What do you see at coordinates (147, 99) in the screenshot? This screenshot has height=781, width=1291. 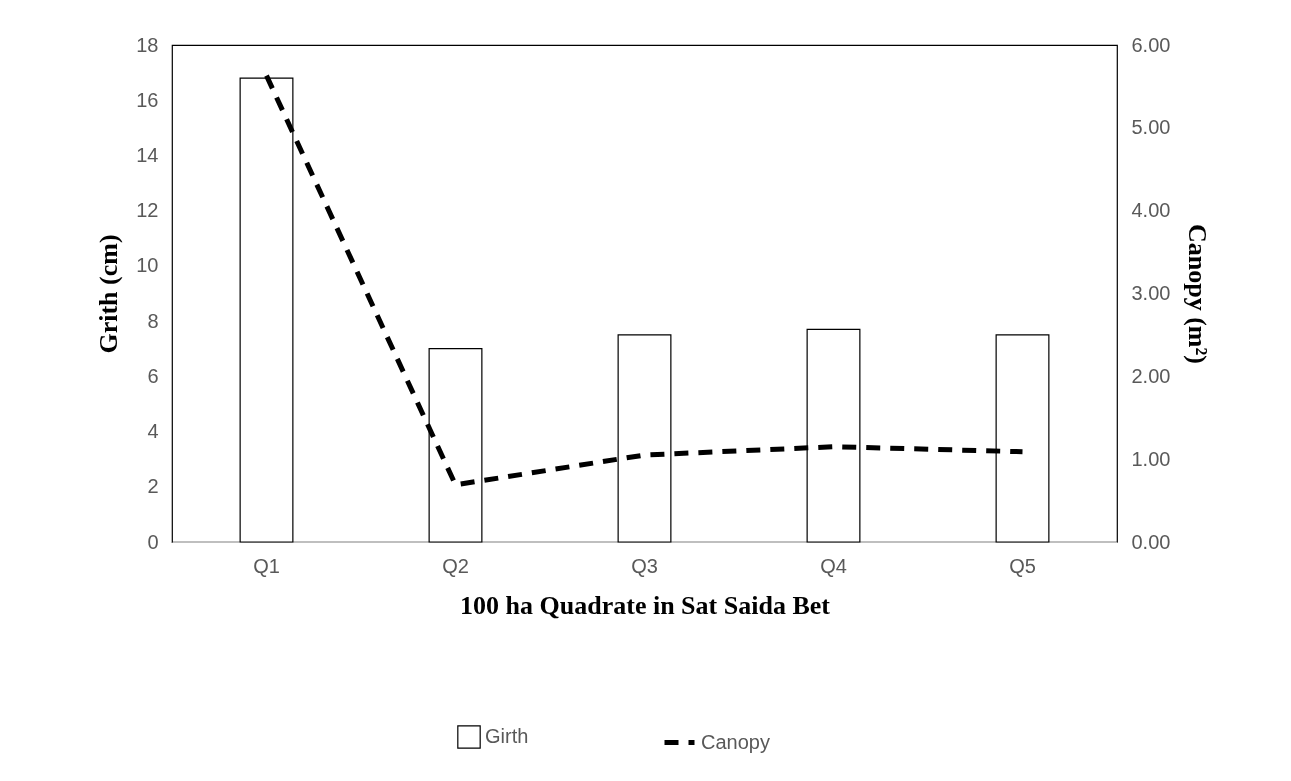 I see `y-tick-label: 16` at bounding box center [147, 99].